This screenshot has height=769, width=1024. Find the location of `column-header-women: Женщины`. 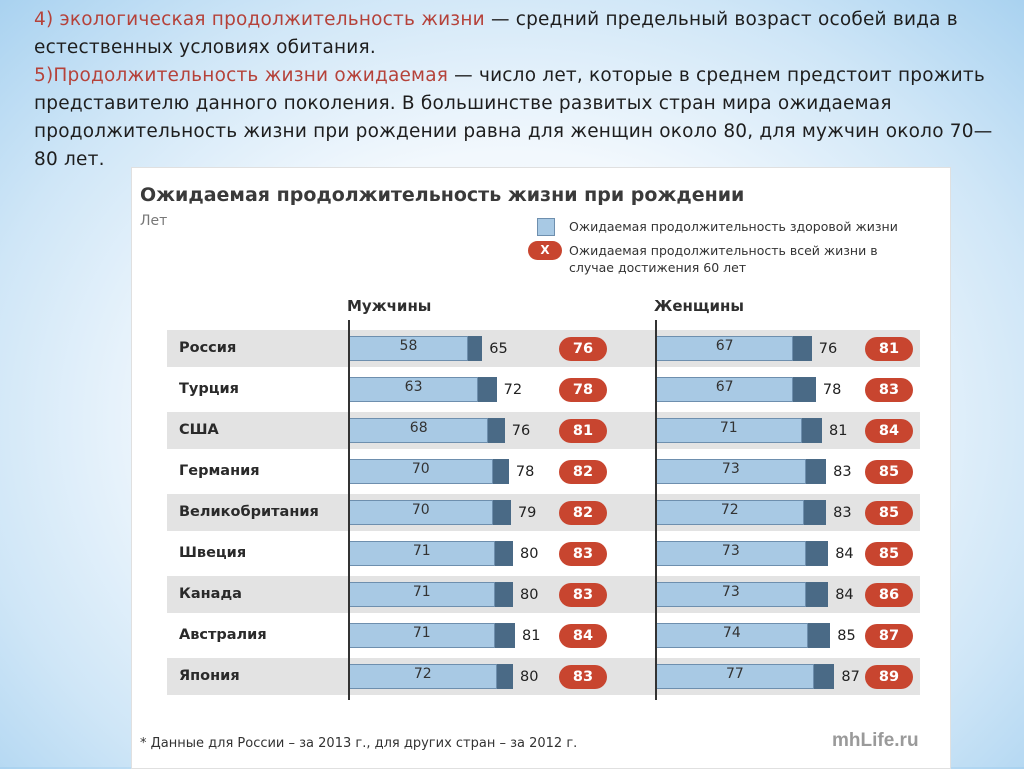

column-header-women: Женщины is located at coordinates (699, 306).